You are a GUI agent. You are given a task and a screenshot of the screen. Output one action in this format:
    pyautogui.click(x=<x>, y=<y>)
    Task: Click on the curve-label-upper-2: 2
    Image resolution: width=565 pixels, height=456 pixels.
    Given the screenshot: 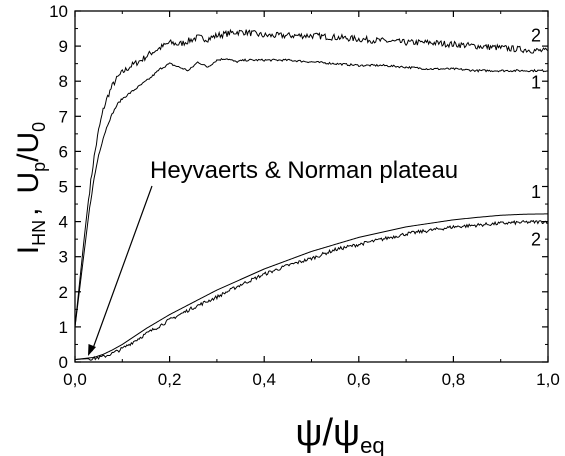 What is the action you would take?
    pyautogui.click(x=536, y=35)
    